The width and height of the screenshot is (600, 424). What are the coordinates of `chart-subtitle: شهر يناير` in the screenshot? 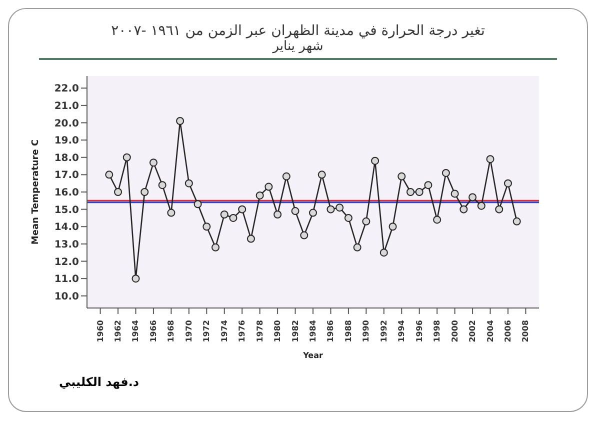 It's located at (297, 46).